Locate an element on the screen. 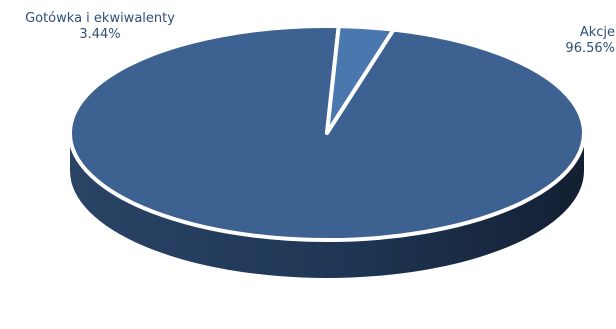  slice-percent-cash: 3.44% is located at coordinates (100, 34).